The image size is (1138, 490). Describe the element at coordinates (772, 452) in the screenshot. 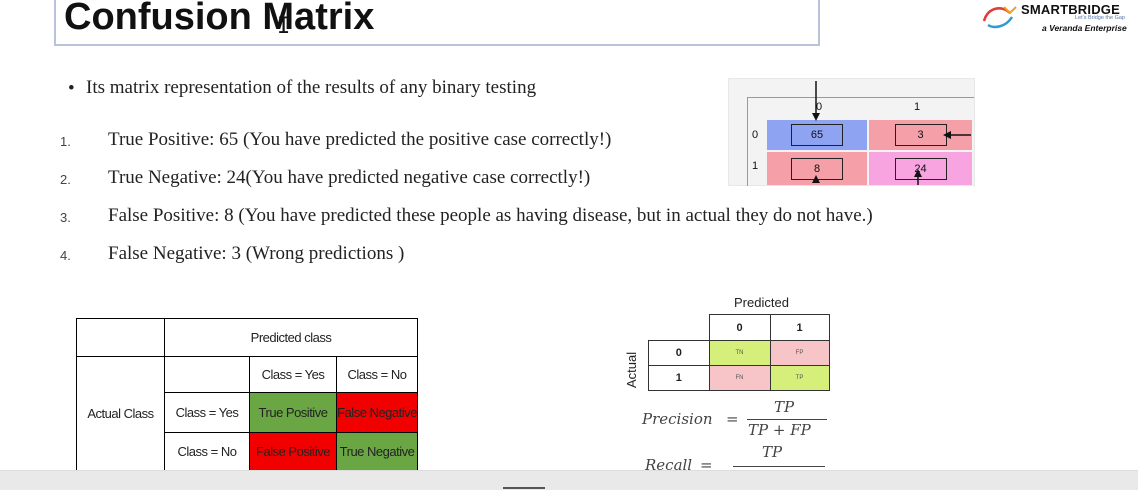

I see `recall-numerator: TP` at that location.